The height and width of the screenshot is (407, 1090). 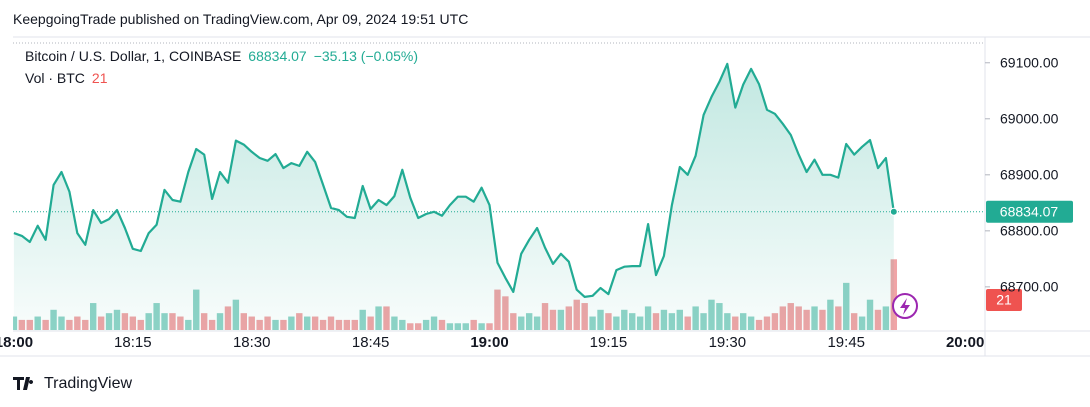 I want to click on x-tick-label: 20:00, so click(x=965, y=342).